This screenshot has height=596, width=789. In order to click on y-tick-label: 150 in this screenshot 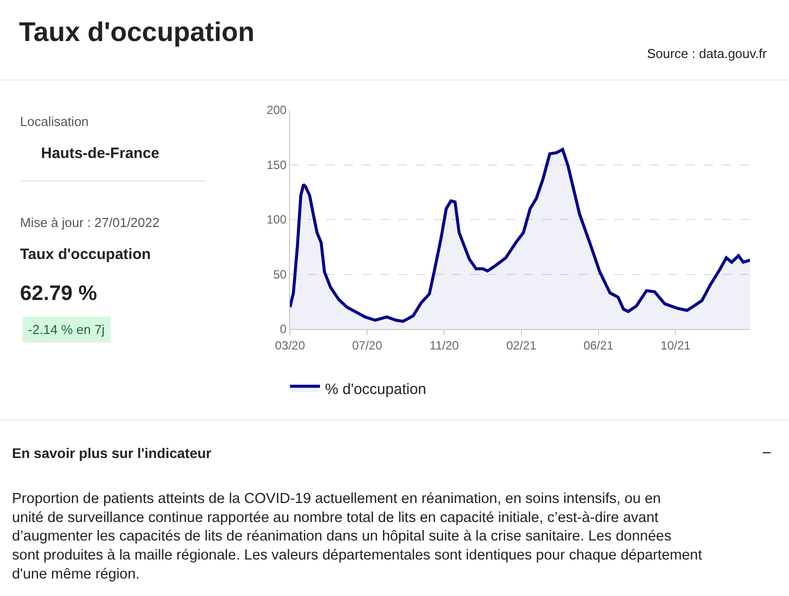, I will do `click(276, 165)`.